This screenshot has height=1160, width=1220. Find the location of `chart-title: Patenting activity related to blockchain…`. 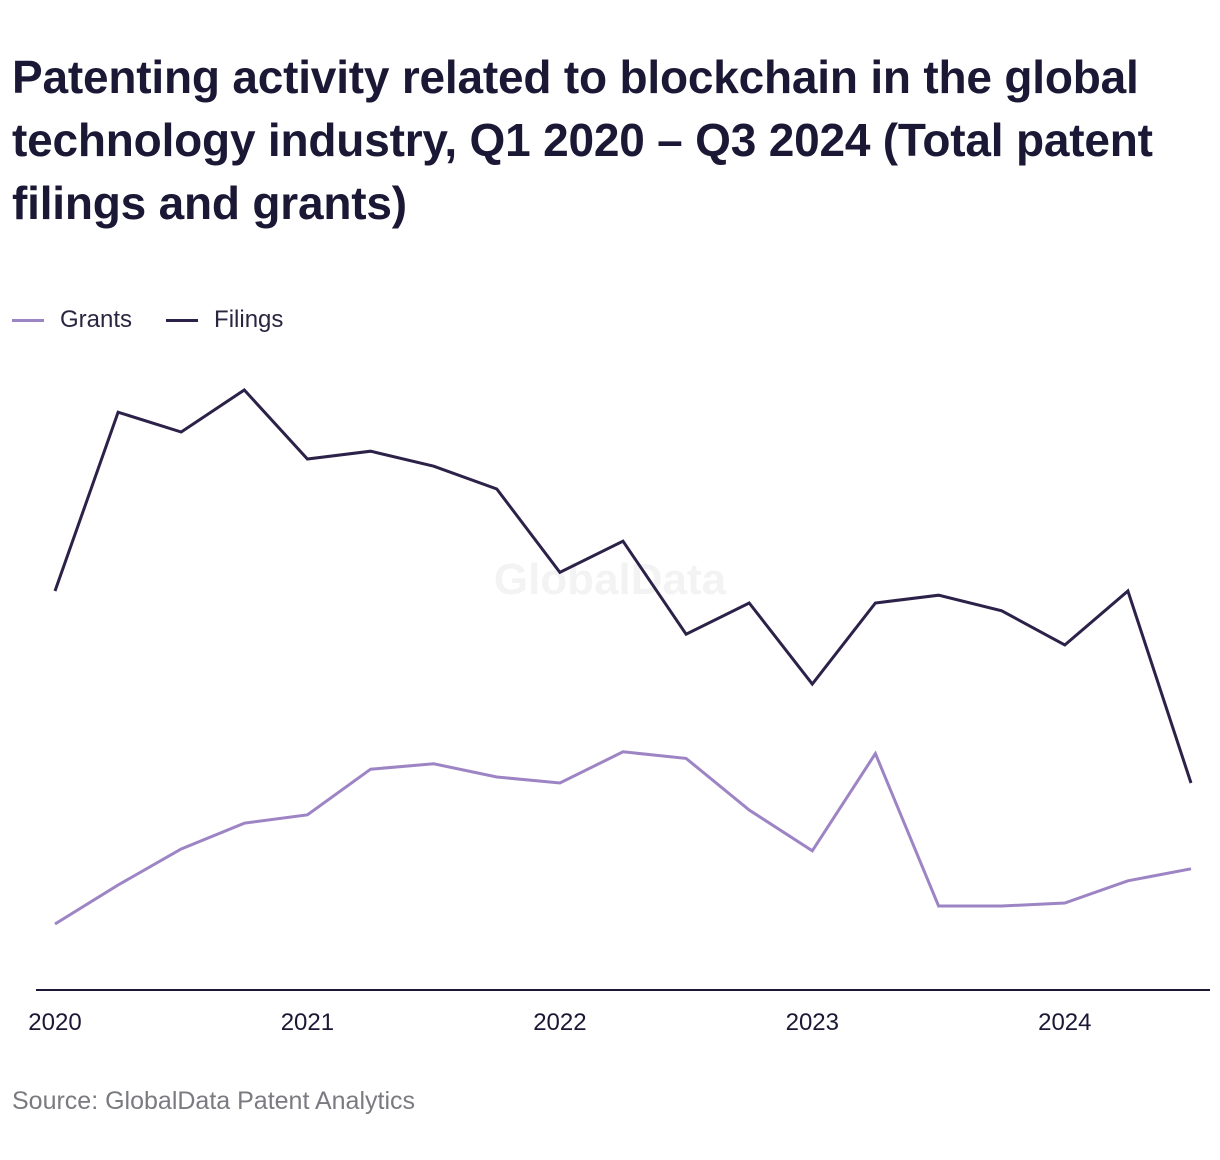

chart-title: Patenting activity related to blockchain… is located at coordinates (582, 140).